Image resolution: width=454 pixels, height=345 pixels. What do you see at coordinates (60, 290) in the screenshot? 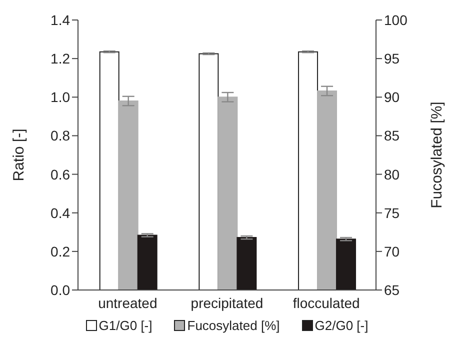
I see `y-tick-label: 0.0` at bounding box center [60, 290].